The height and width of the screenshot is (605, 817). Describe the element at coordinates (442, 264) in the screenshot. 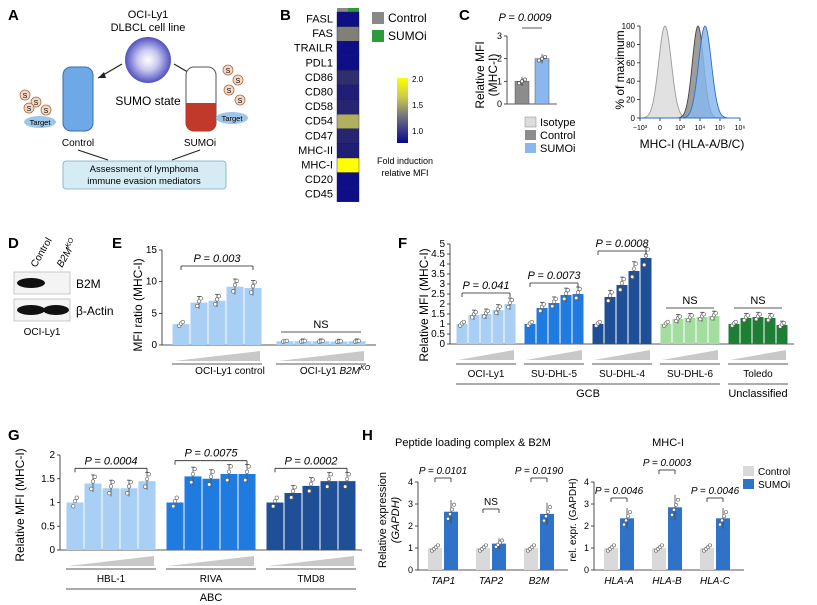

I see `fChart-ytick-label: 4` at that location.